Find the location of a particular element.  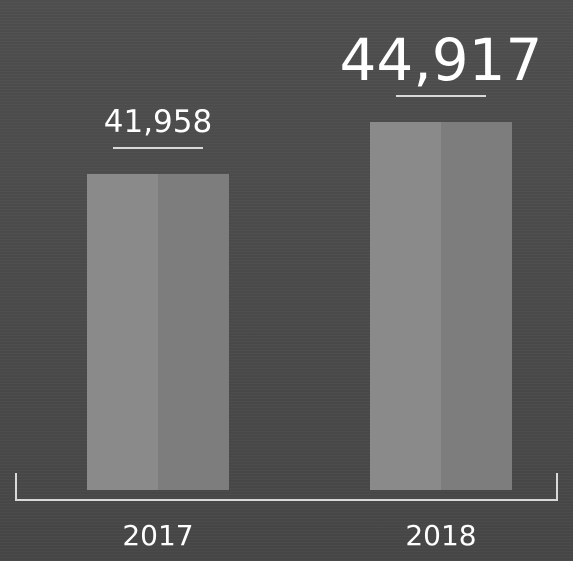

bar-2018-right is located at coordinates (476, 306).